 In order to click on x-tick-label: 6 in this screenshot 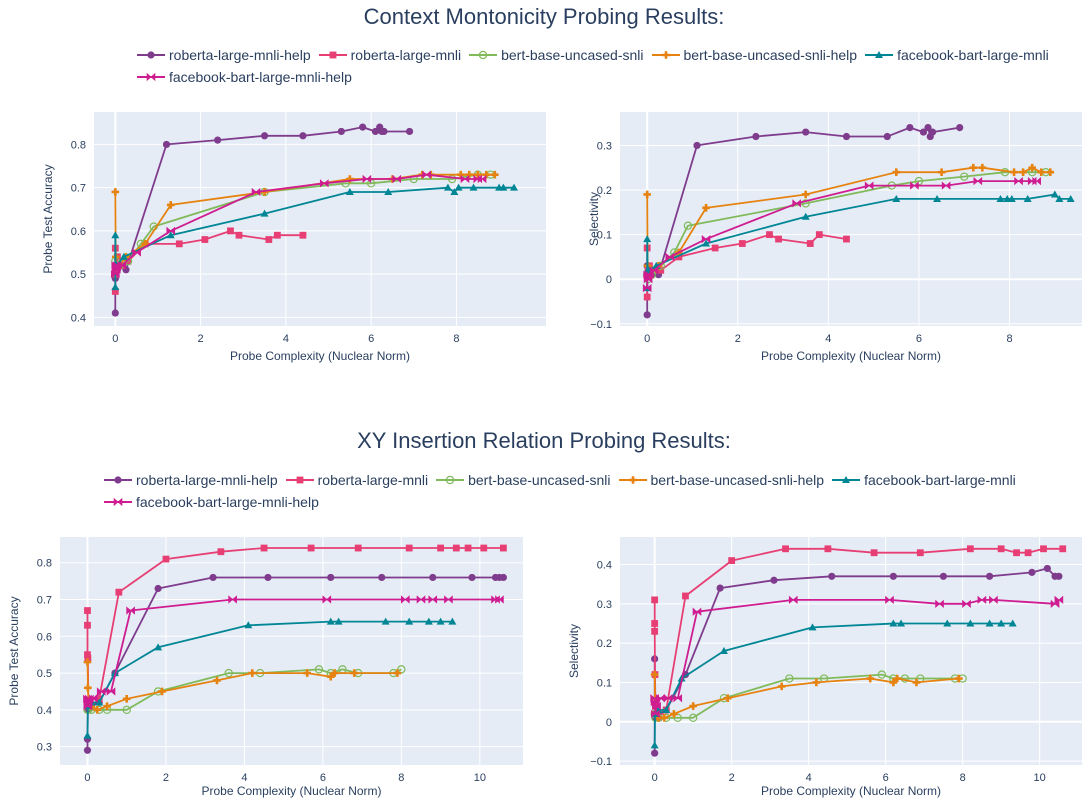, I will do `click(886, 778)`.